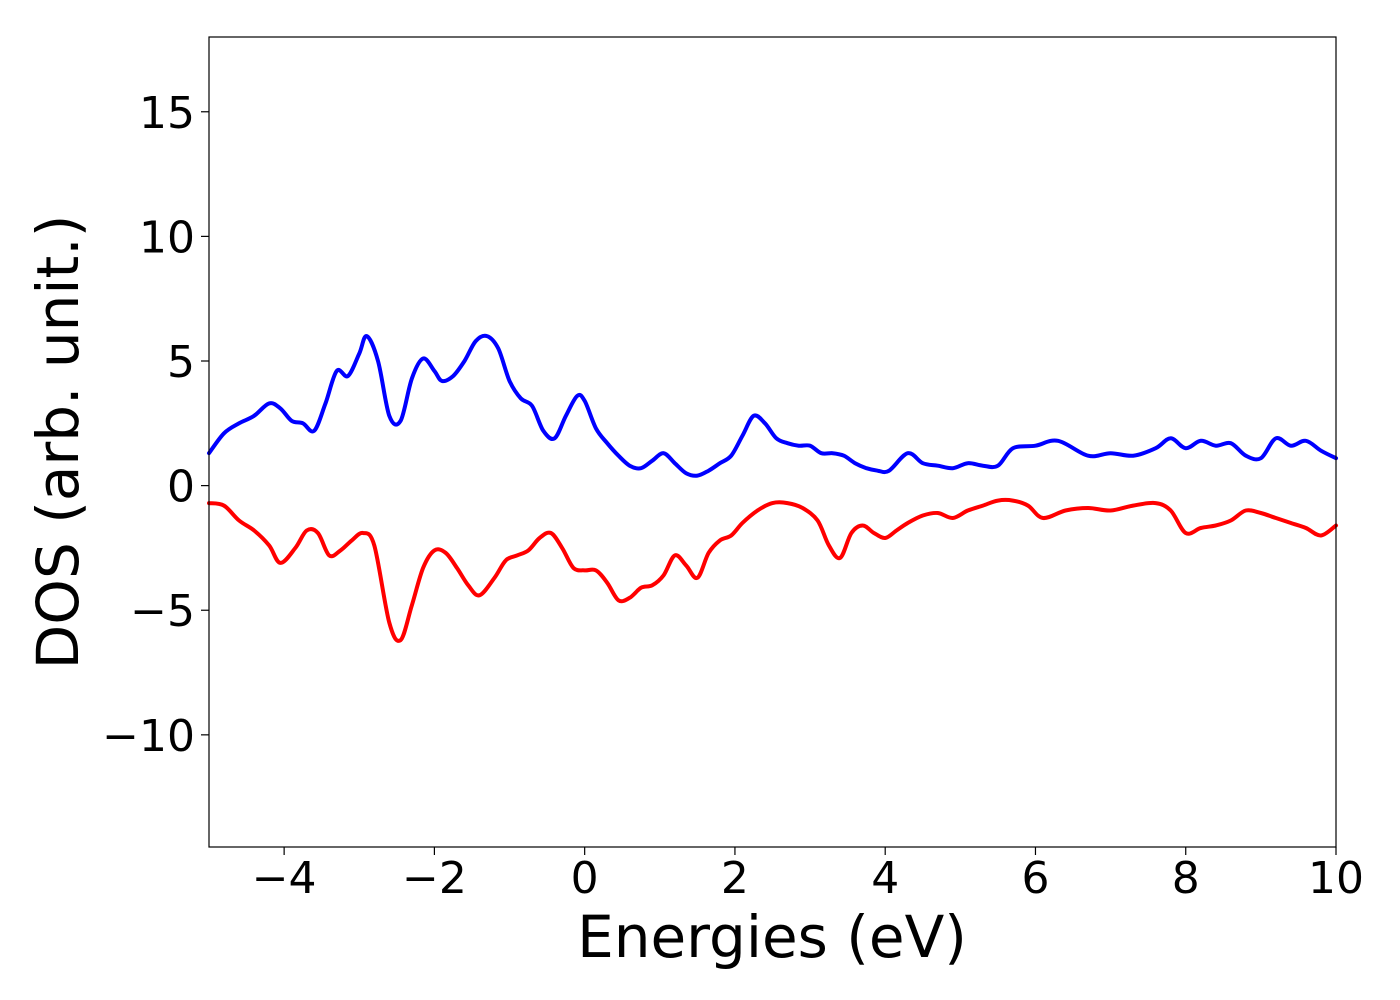  I want to click on x-tick-label: −4, so click(284, 878).